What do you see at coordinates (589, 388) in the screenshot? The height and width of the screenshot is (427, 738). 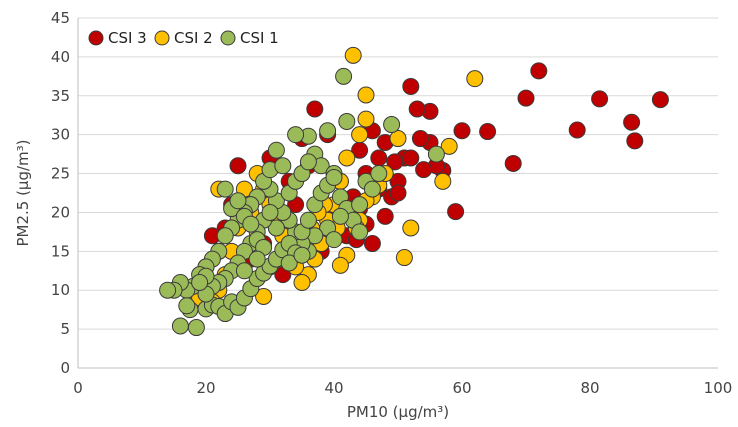 I see `x-tick-label: 80` at bounding box center [589, 388].